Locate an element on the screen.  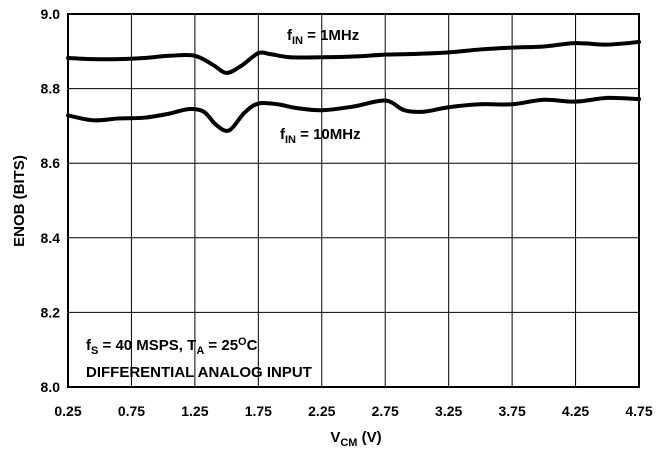
y-tick-label: 8.4 is located at coordinates (51, 238).